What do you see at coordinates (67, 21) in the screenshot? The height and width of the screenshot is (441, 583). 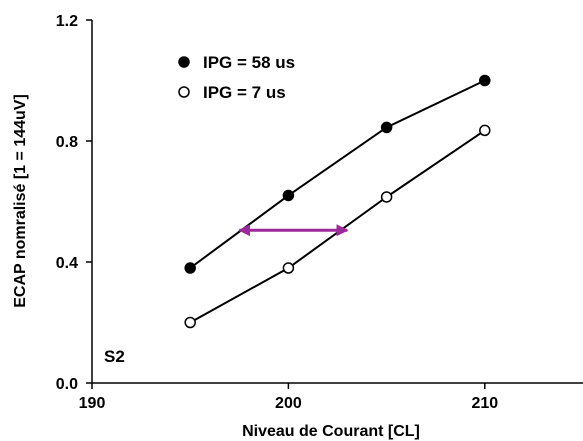 I see `y-tick-label: 1.2` at bounding box center [67, 21].